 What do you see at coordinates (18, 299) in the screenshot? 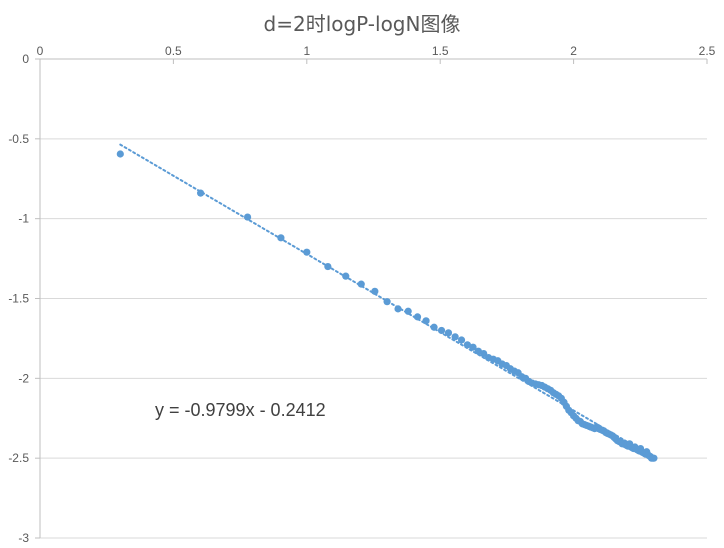
I see `y-tick-label: -1.5` at bounding box center [18, 299].